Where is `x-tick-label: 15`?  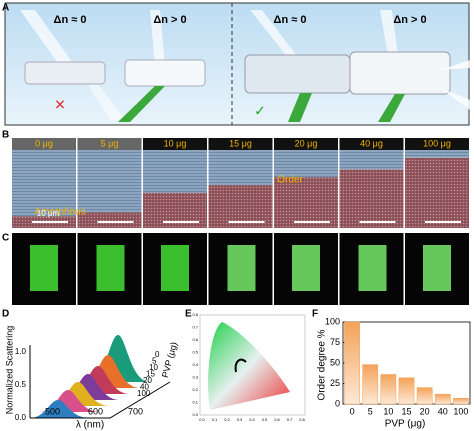
x-tick-label: 15 is located at coordinates (406, 411).